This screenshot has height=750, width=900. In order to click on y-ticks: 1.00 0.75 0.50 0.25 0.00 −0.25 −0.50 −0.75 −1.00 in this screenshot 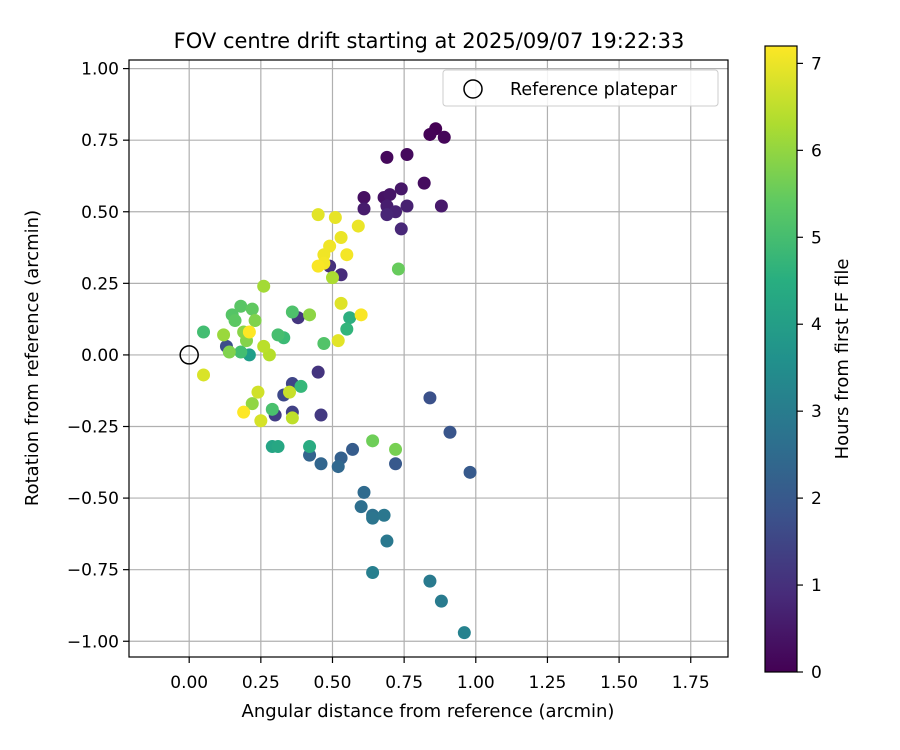, I will do `click(98, 356)`.